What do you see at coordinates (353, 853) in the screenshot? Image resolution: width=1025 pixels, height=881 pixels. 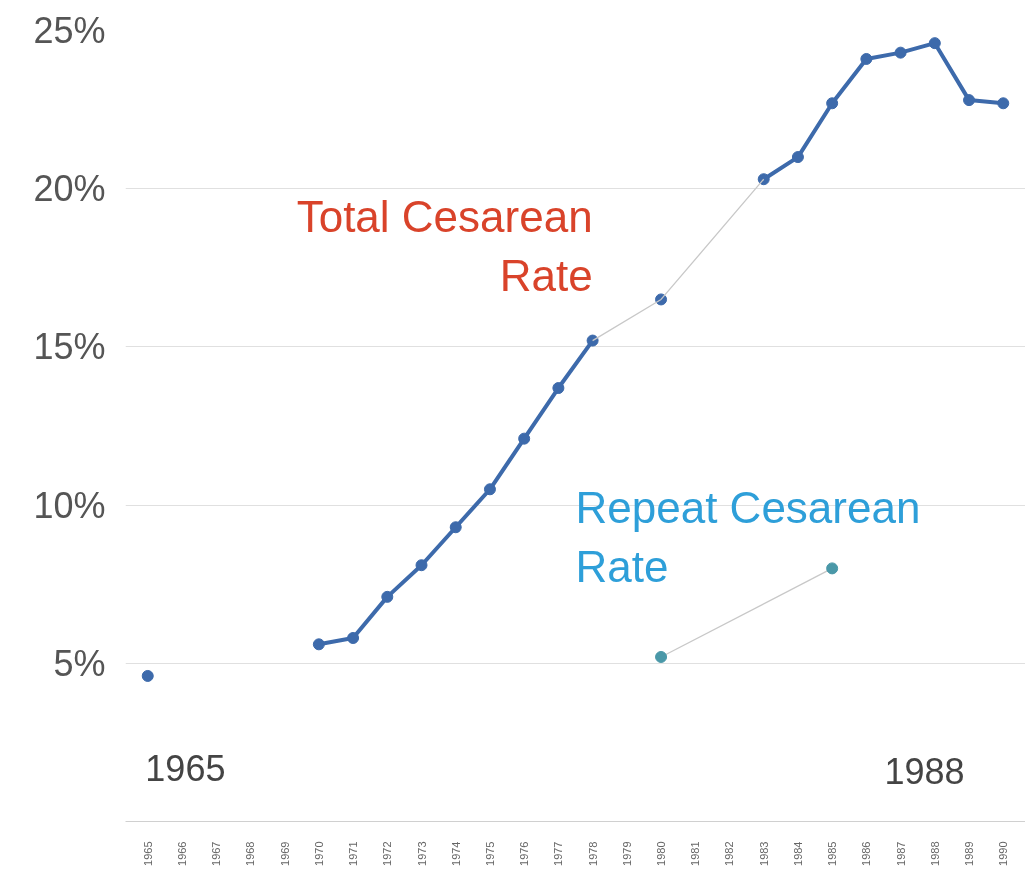 I see `x-tick-label: 1971` at bounding box center [353, 853].